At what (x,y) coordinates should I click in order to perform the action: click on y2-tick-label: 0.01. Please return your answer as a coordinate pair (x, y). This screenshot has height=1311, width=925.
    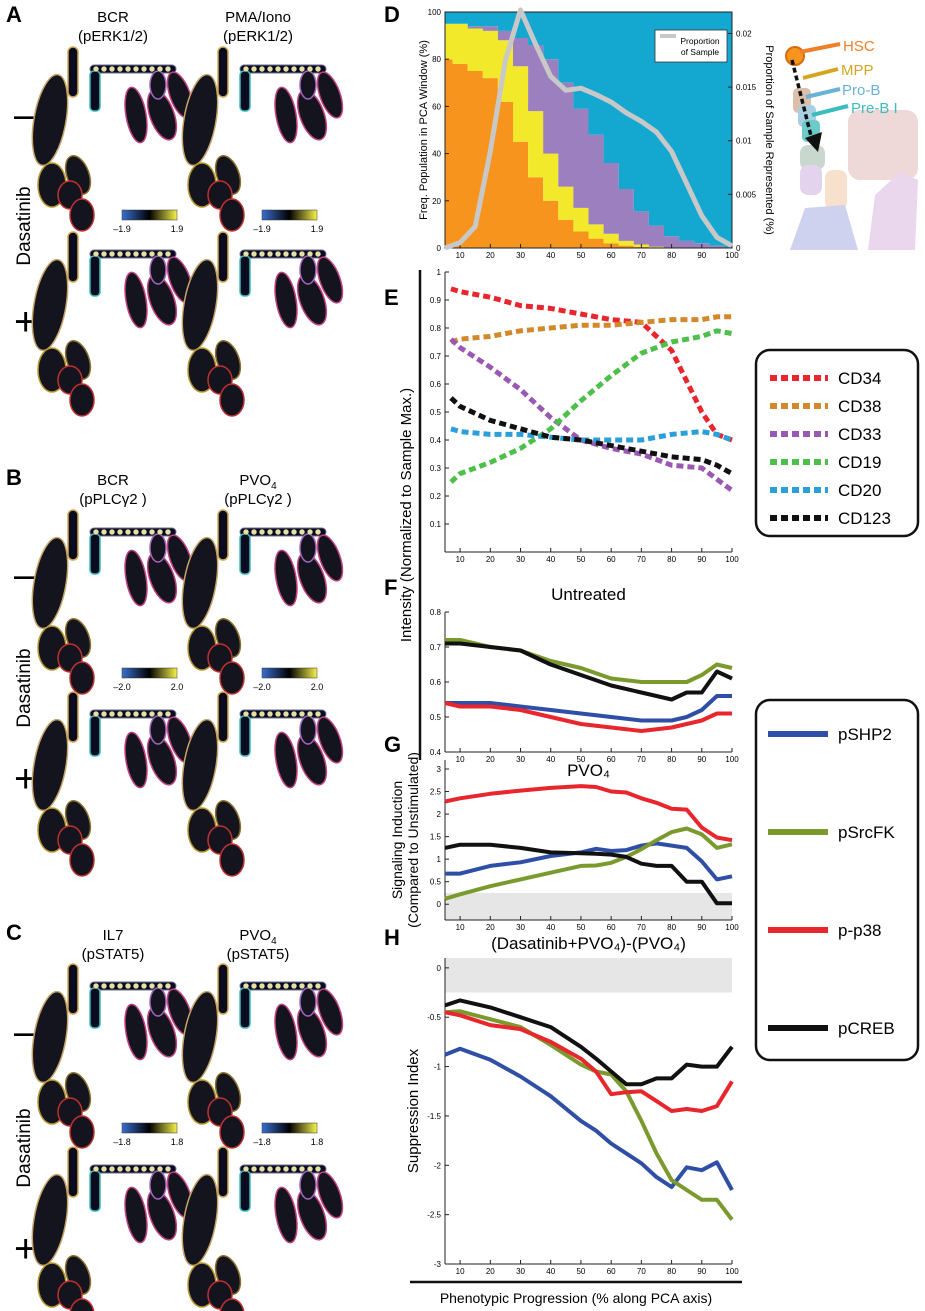
    Looking at the image, I should click on (744, 141).